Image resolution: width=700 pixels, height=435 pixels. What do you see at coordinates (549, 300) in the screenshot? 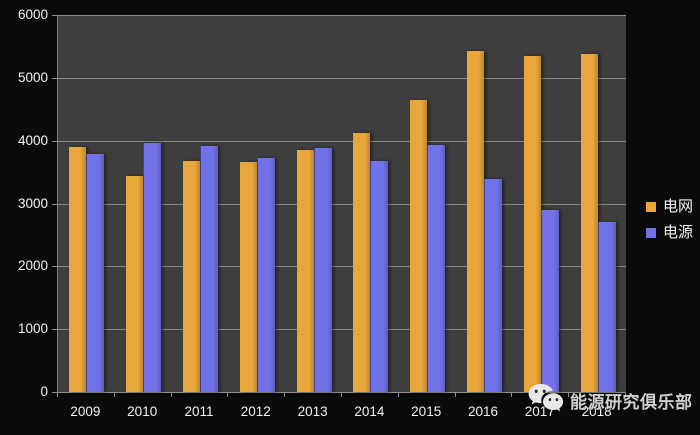
I see `bar-source-2017` at bounding box center [549, 300].